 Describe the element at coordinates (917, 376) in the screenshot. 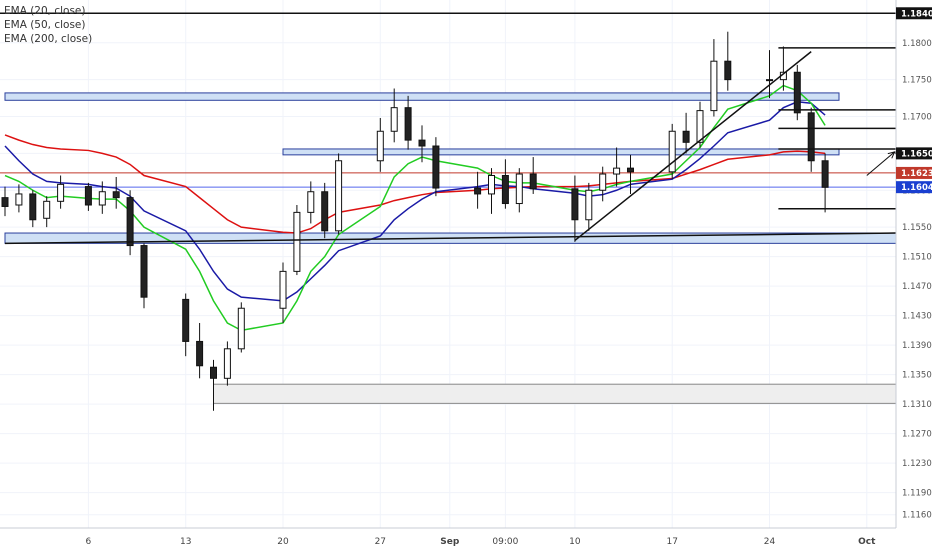

I see `price-tick-label: 1.13500` at that location.